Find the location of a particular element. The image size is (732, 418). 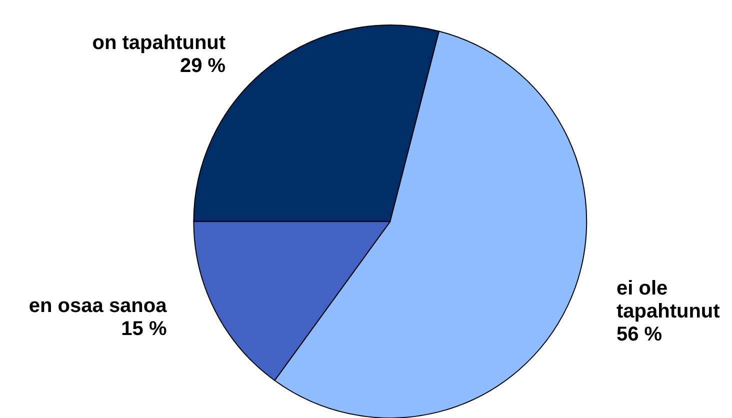

data-label: 56 % is located at coordinates (639, 335).